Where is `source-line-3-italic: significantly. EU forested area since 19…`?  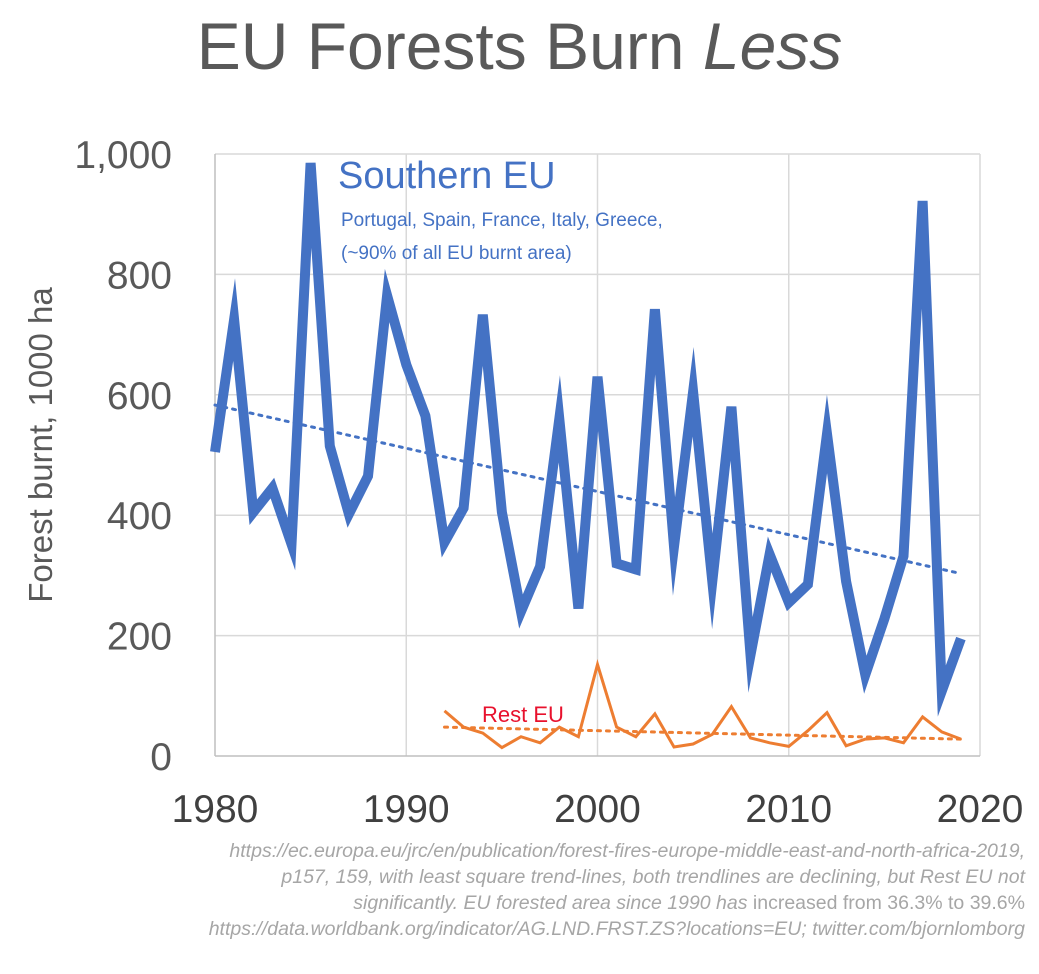
source-line-3-italic: significantly. EU forested area since 19… is located at coordinates (550, 903).